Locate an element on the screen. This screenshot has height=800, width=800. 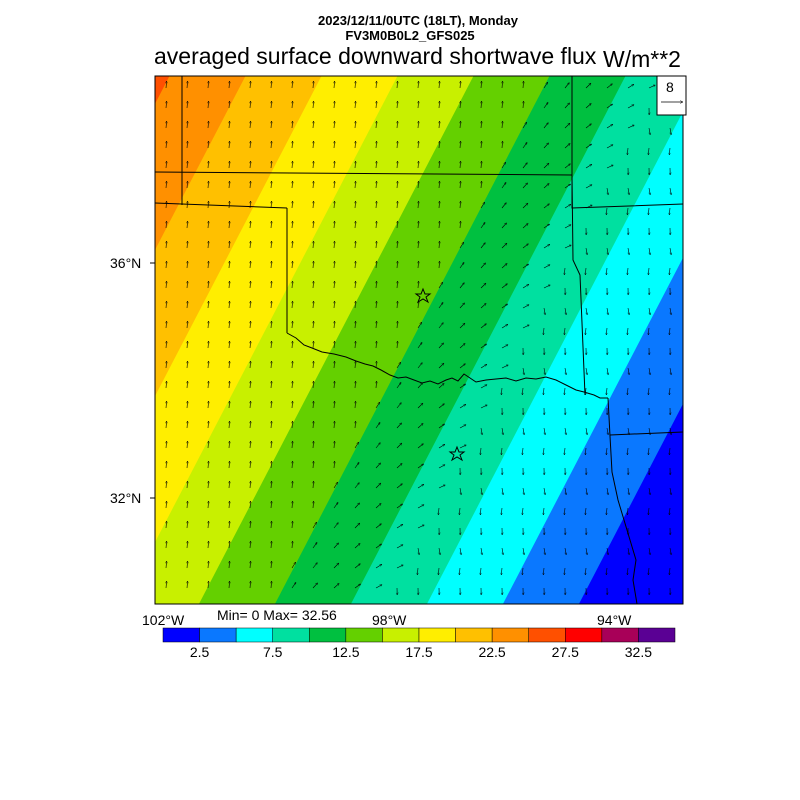
colorbar-tick-label: 12.5 is located at coordinates (345, 652).